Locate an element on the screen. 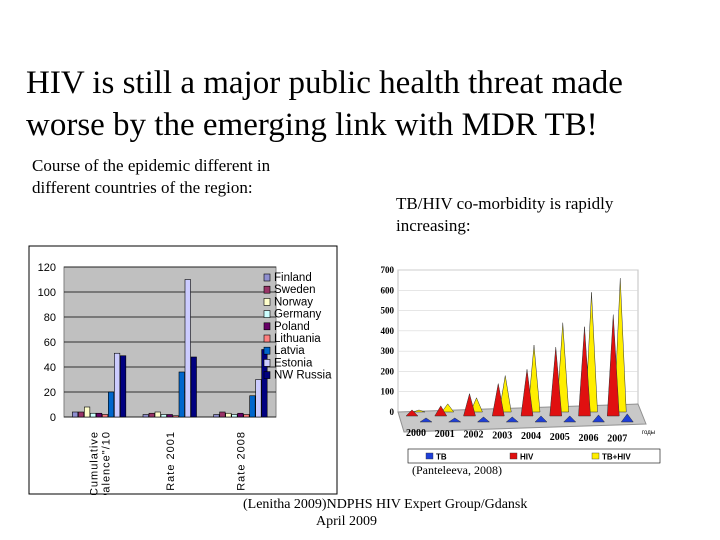 The width and height of the screenshot is (720, 540). x-category-text: Rate 2008 is located at coordinates (242, 461).